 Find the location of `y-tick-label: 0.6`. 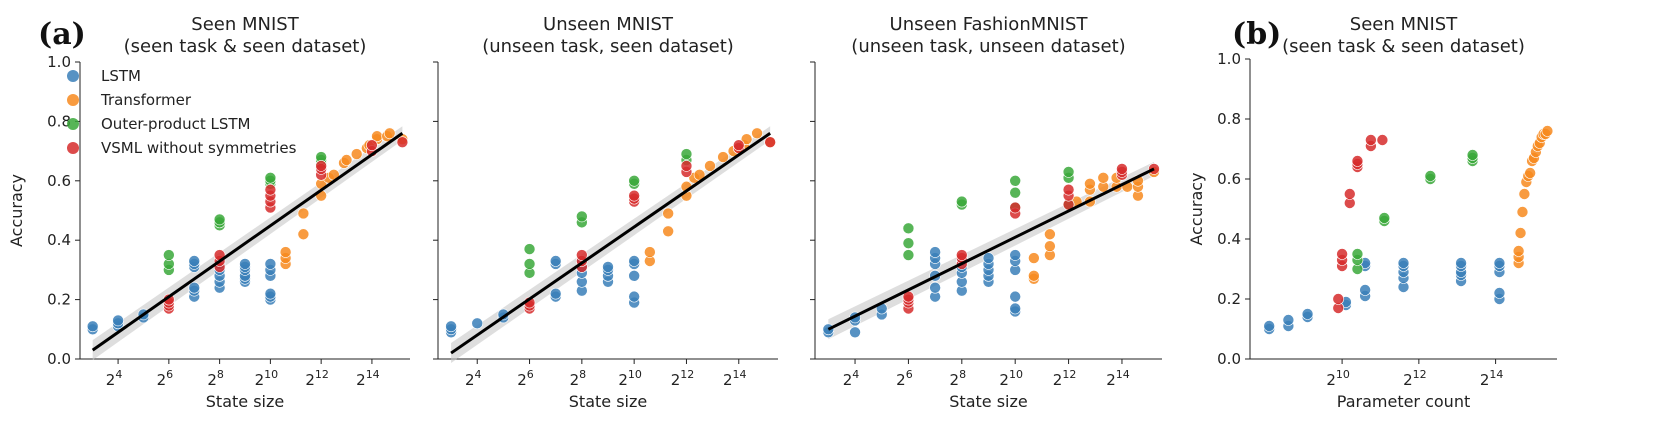

y-tick-label: 0.6 is located at coordinates (59, 181).